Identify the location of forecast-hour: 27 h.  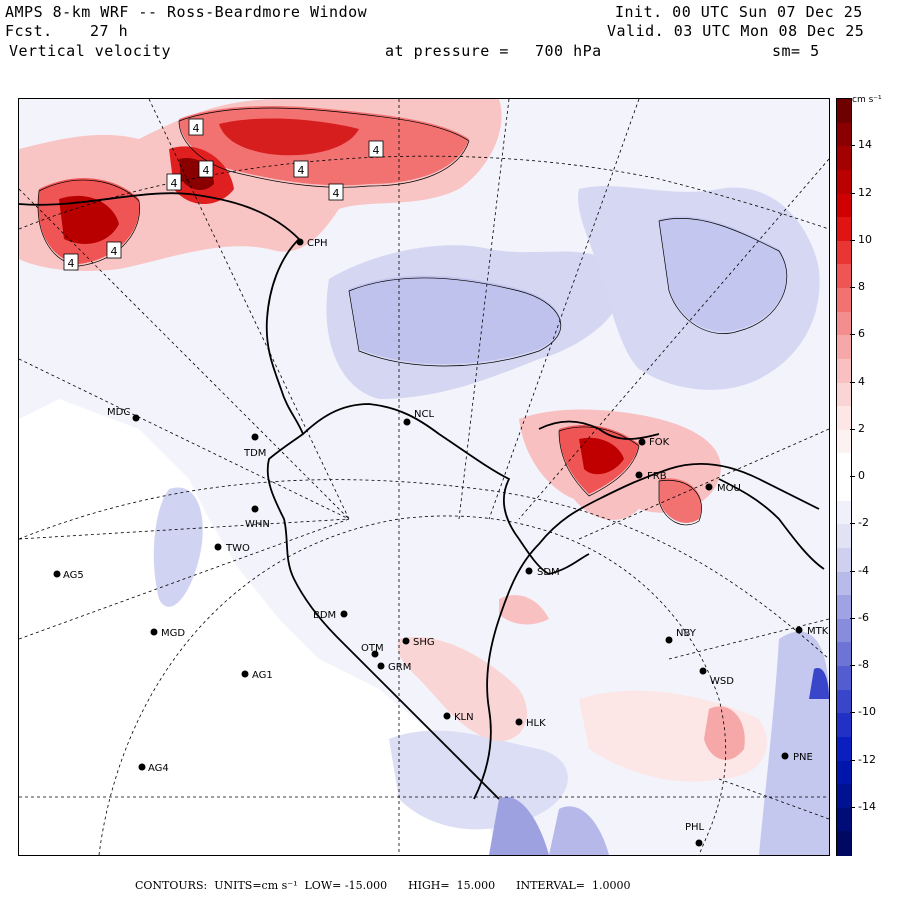
(109, 31).